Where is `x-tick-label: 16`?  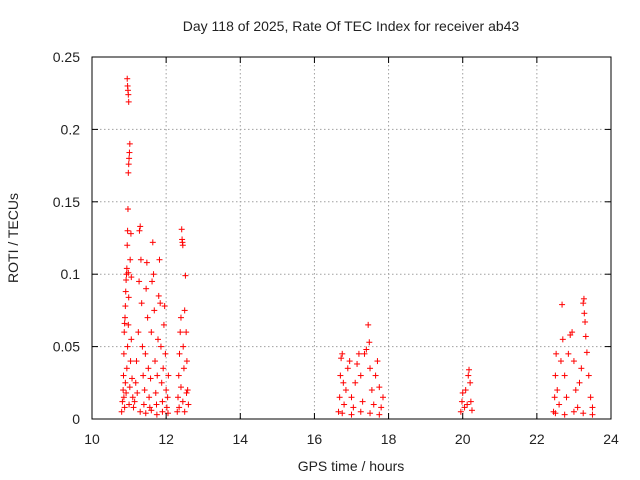
x-tick-label: 16 is located at coordinates (315, 439).